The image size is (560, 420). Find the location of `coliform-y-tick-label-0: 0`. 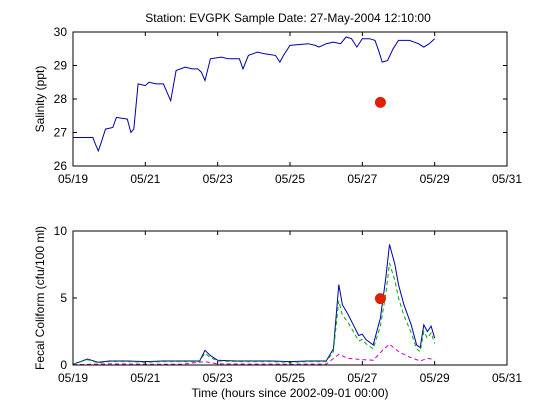

coliform-y-tick-label-0: 0 is located at coordinates (63, 365).